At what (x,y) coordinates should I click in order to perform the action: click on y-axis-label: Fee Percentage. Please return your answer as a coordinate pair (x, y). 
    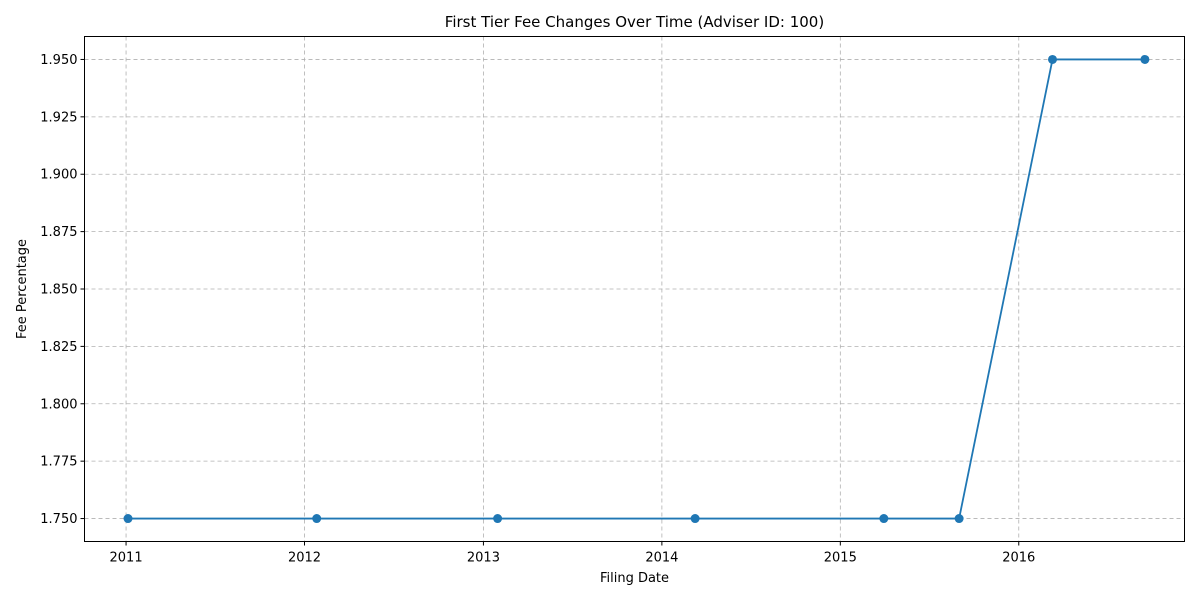
    Looking at the image, I should click on (22, 289).